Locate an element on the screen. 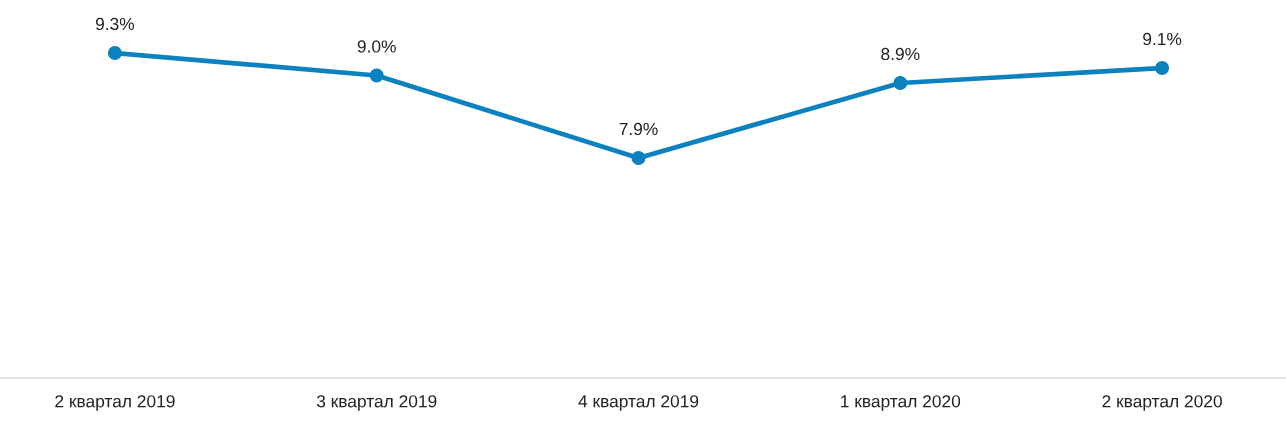 The image size is (1286, 426). x-tick-label: 2 квартал 2019 is located at coordinates (115, 403).